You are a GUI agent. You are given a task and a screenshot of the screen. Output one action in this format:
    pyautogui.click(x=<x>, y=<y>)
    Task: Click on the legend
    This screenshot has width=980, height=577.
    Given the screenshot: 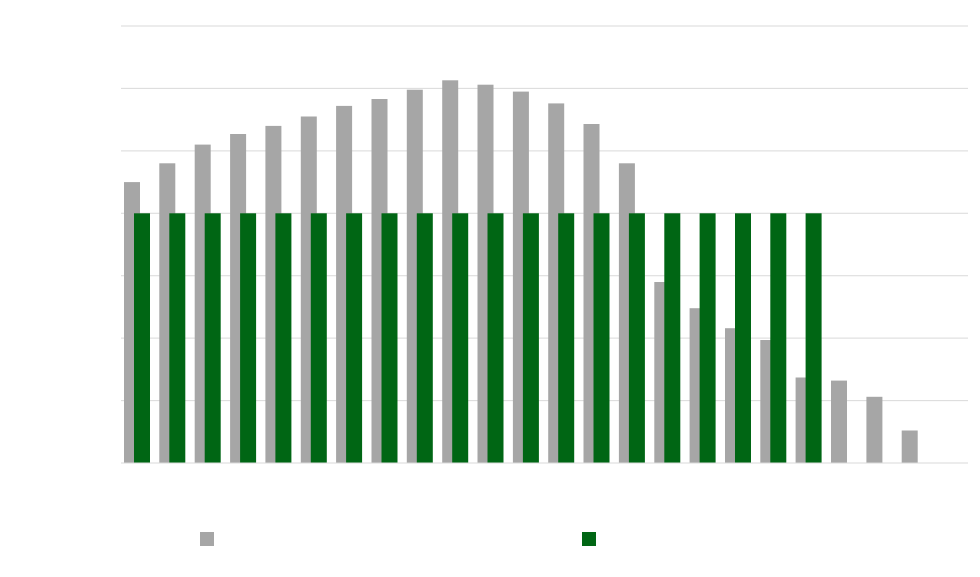 What is the action you would take?
    pyautogui.click(x=398, y=539)
    